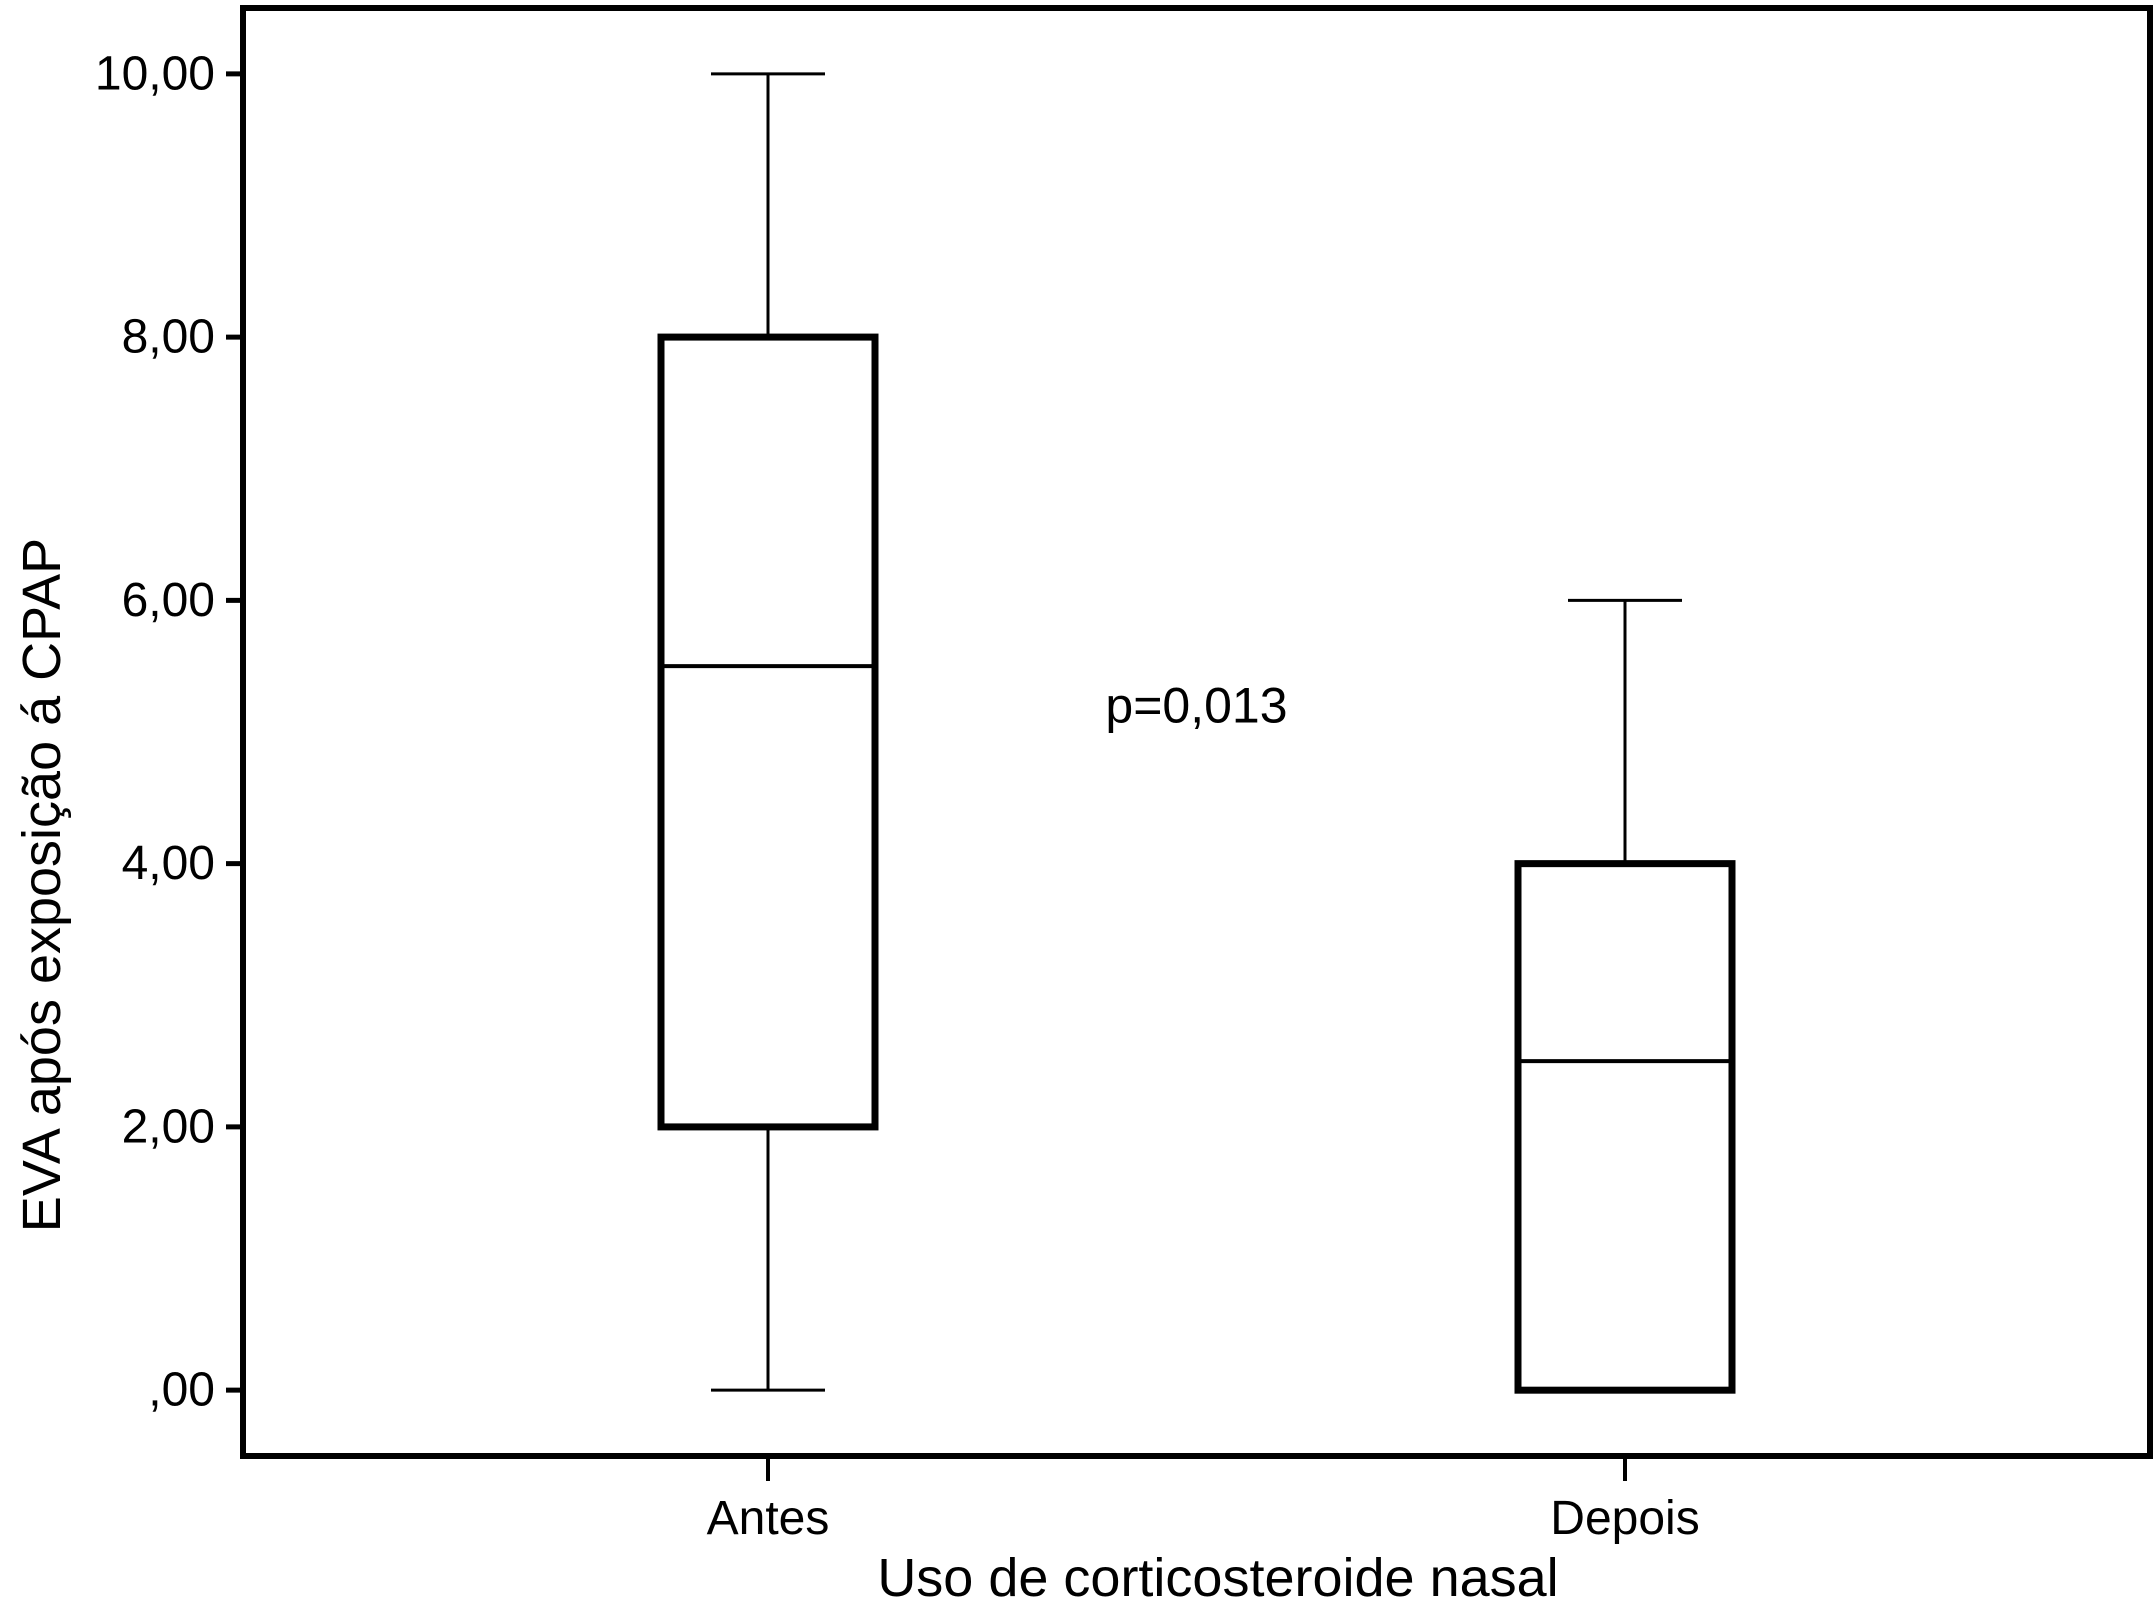  What do you see at coordinates (168, 600) in the screenshot?
I see `y-tick-label: 6,00` at bounding box center [168, 600].